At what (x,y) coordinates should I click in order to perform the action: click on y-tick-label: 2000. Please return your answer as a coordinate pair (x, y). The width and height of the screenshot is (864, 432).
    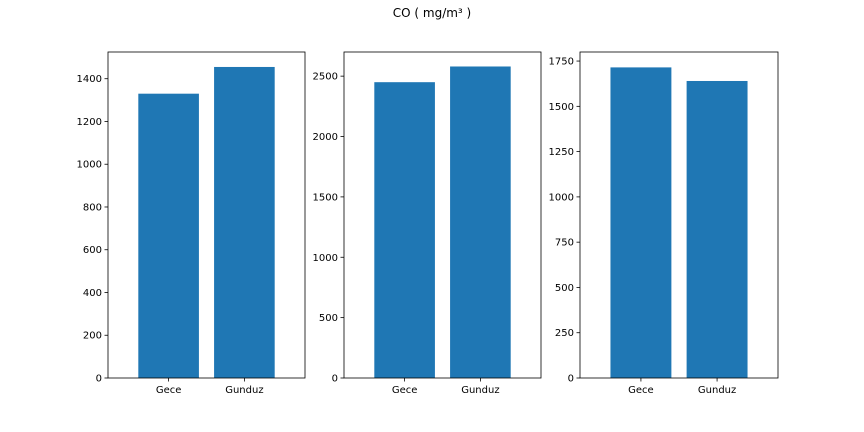
    Looking at the image, I should click on (325, 137).